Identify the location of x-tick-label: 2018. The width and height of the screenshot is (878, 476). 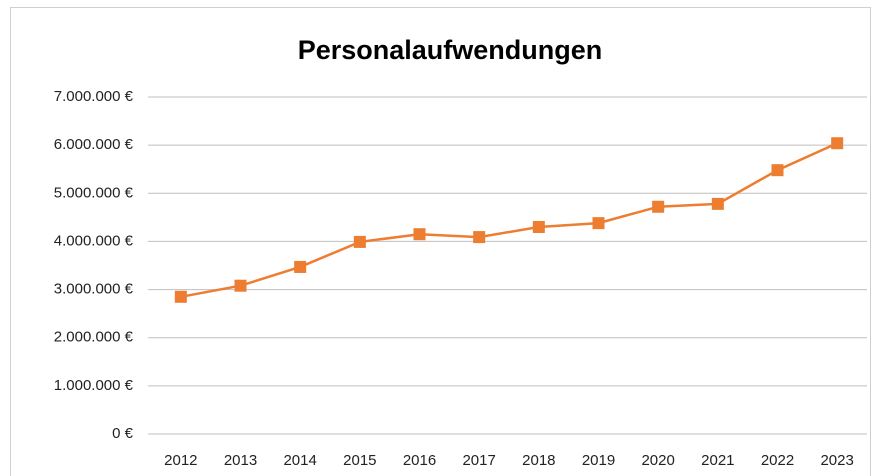
(538, 460).